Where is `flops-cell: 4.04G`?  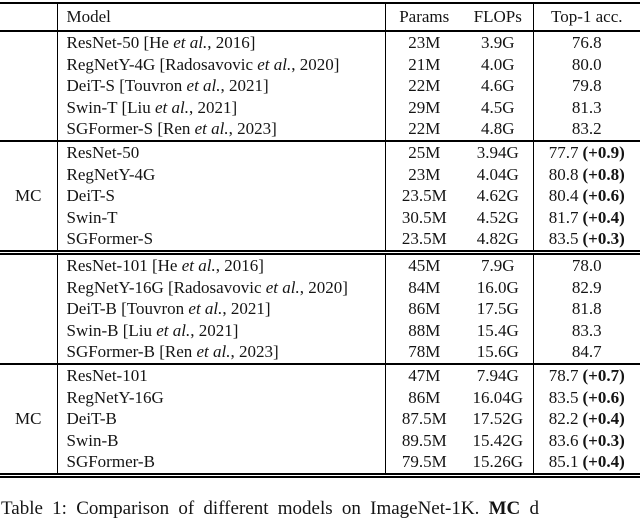 flops-cell: 4.04G is located at coordinates (497, 174).